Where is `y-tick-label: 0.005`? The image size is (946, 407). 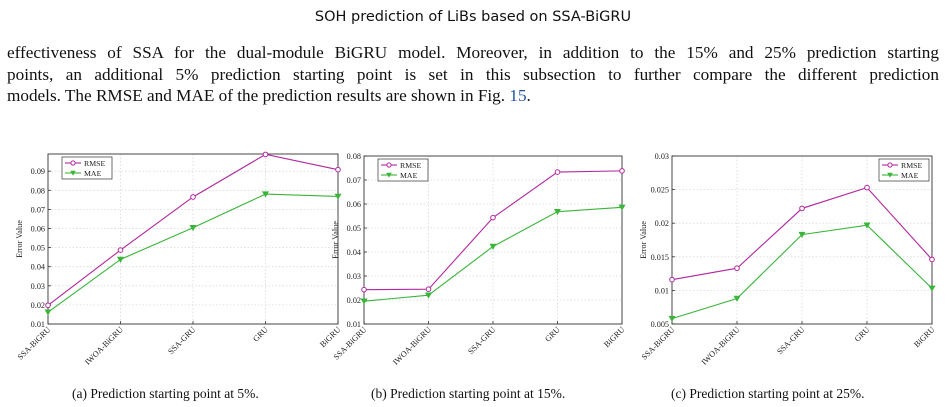
y-tick-label: 0.005 is located at coordinates (660, 324).